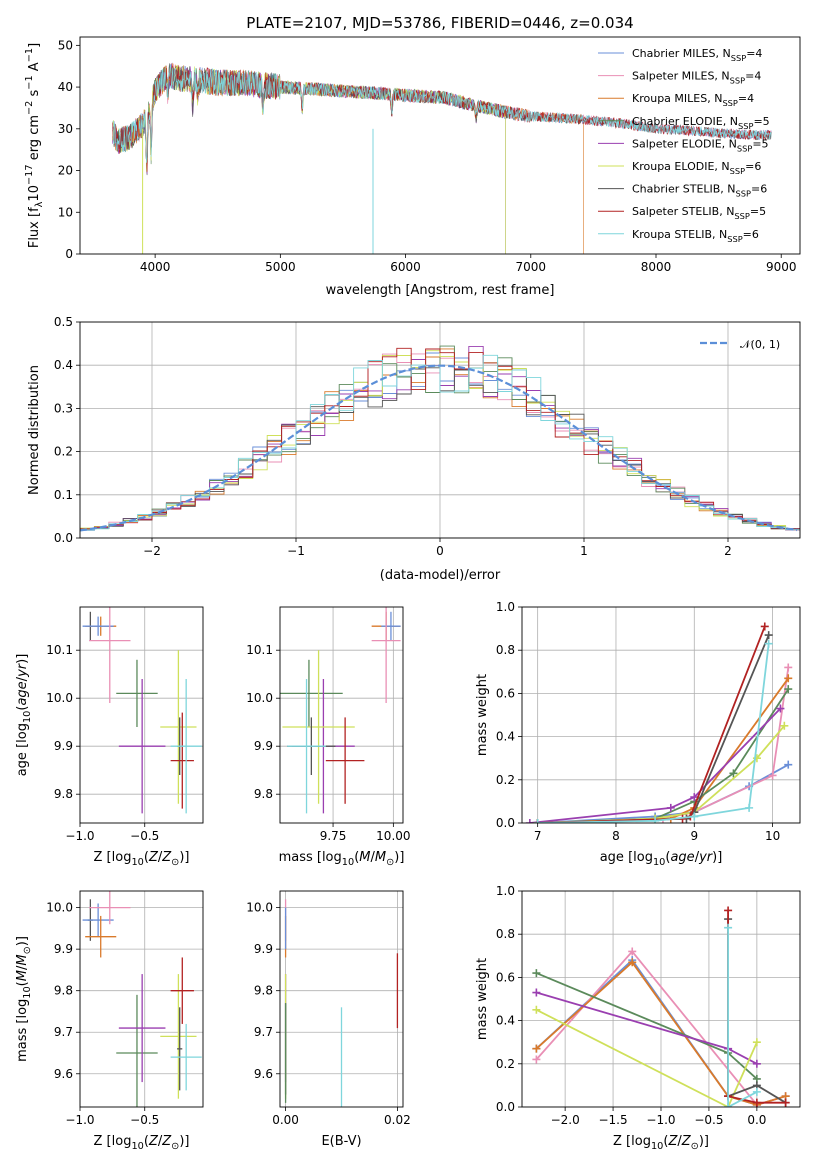  What do you see at coordinates (63, 1032) in the screenshot?
I see `y-tick-label: 9.7` at bounding box center [63, 1032].